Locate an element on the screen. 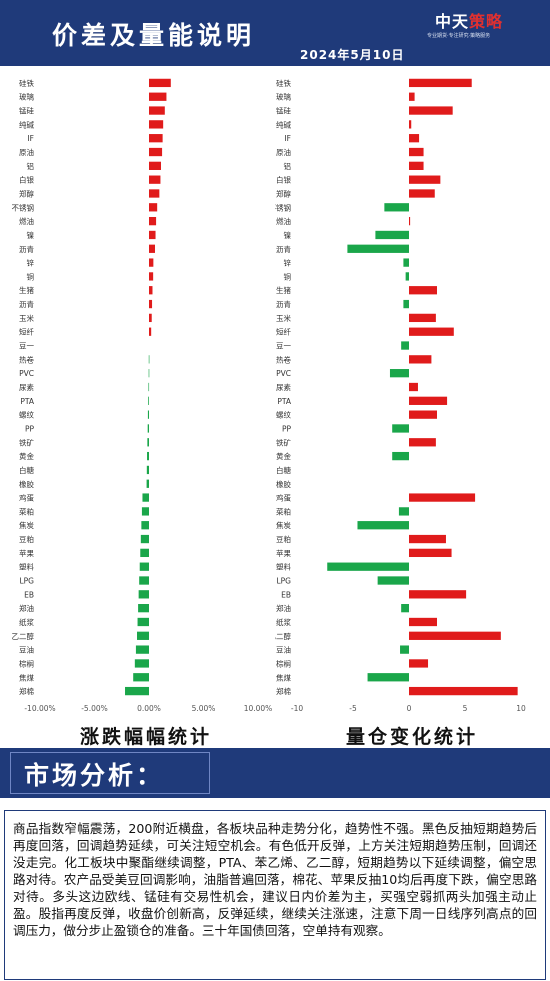  category-label: LPG is located at coordinates (283, 581).